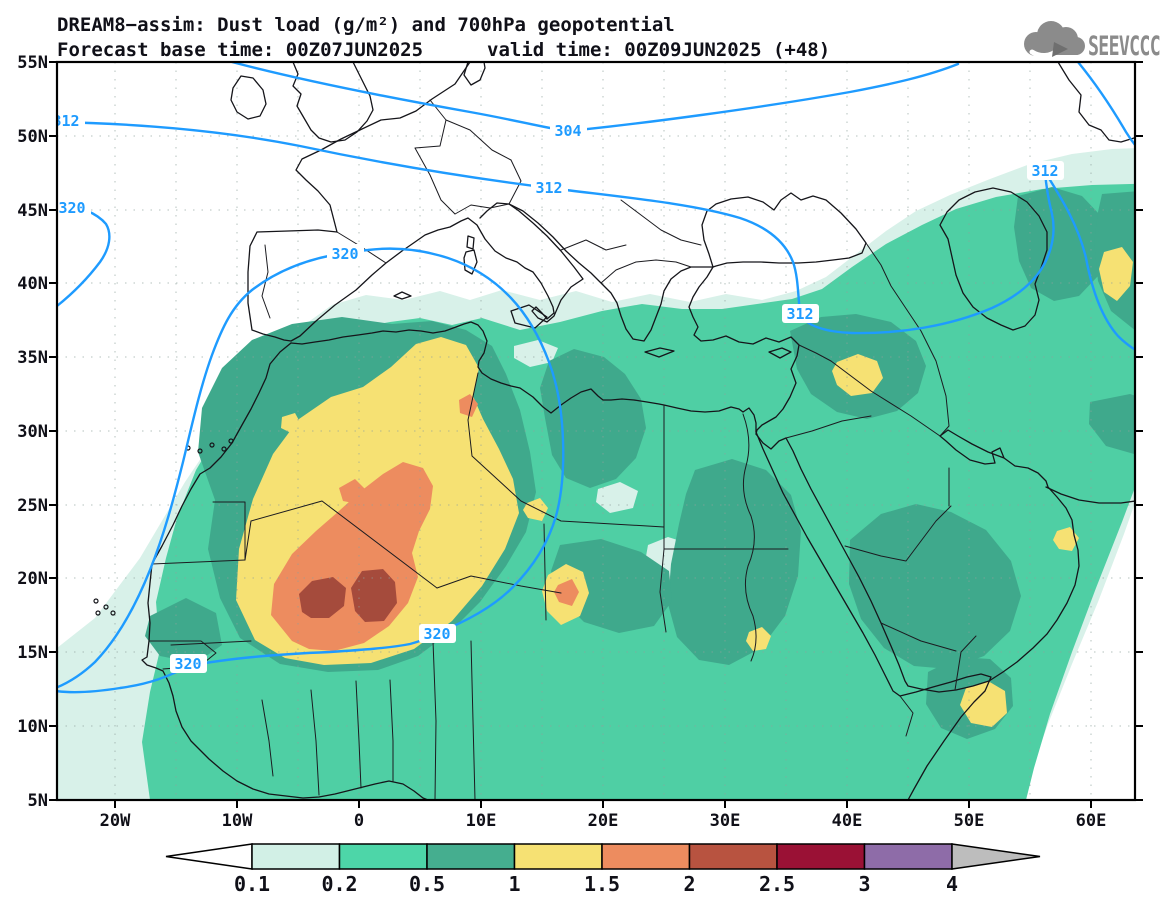  I want to click on coast-cyprus, so click(780, 353).